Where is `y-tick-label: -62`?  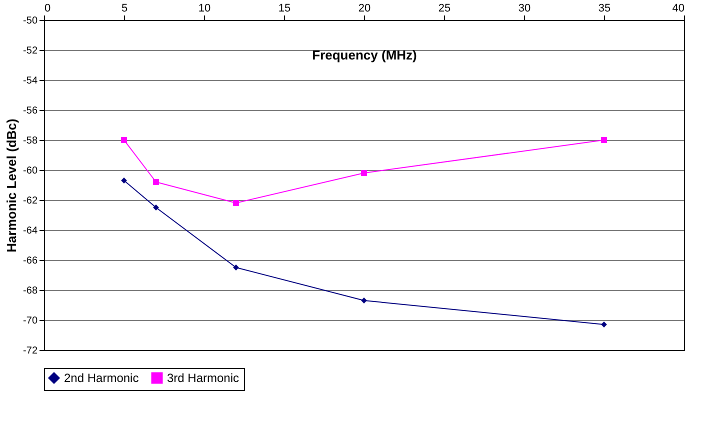 y-tick-label: -62 is located at coordinates (30, 201).